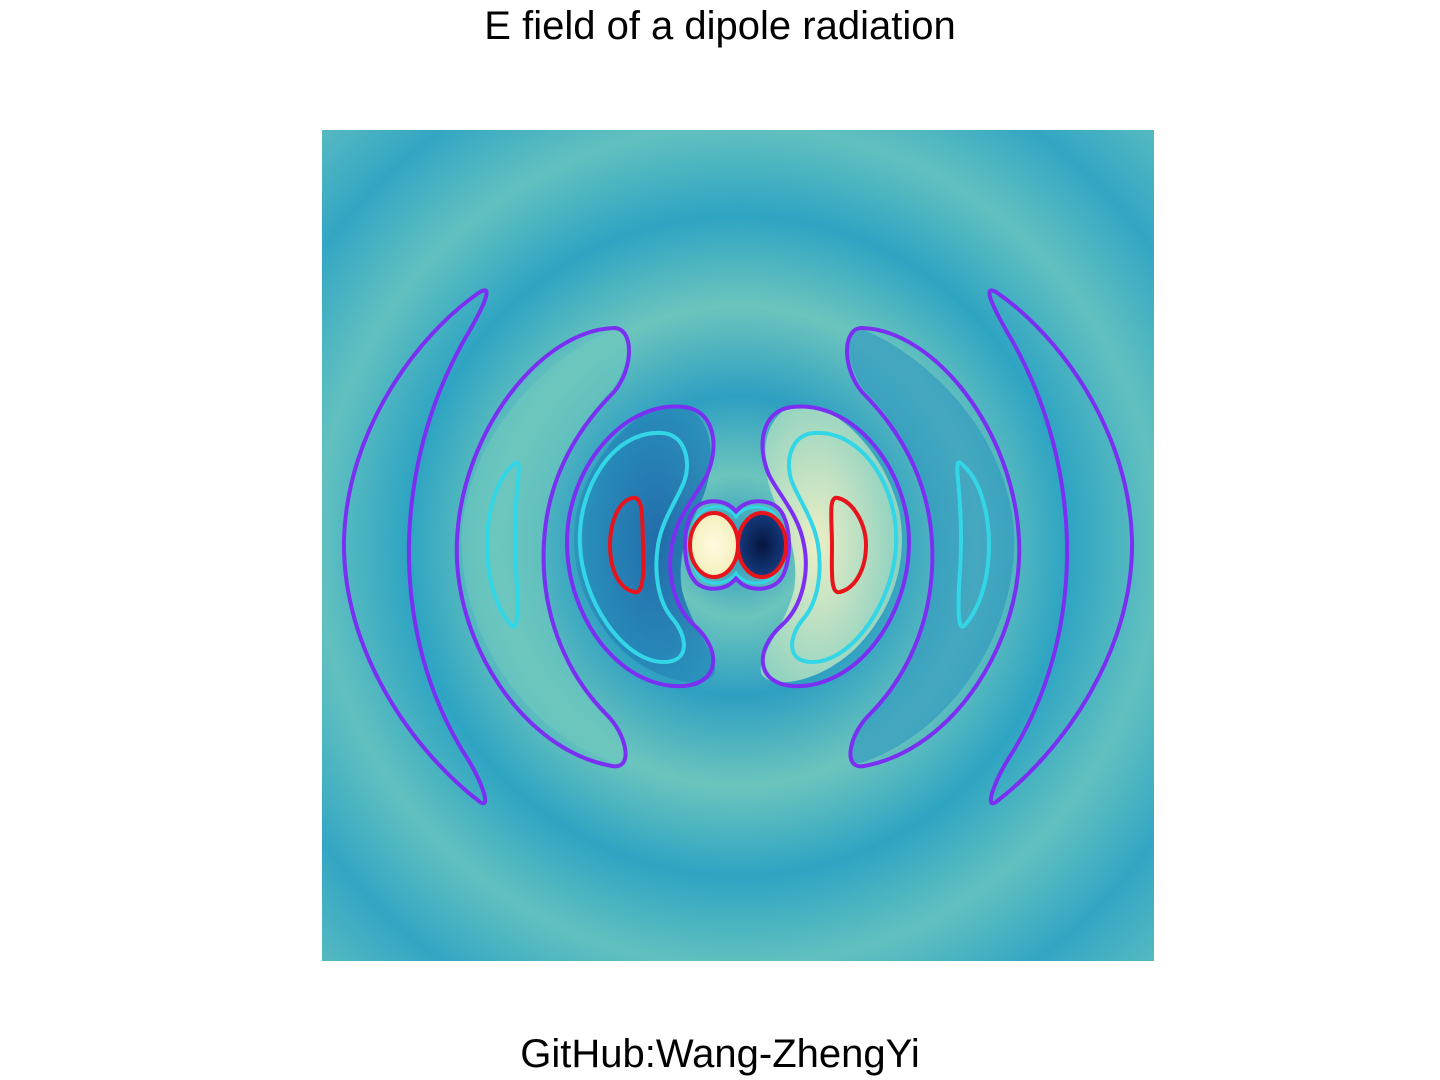 This screenshot has height=1080, width=1440. I want to click on contour-purple-core, so click(737, 545).